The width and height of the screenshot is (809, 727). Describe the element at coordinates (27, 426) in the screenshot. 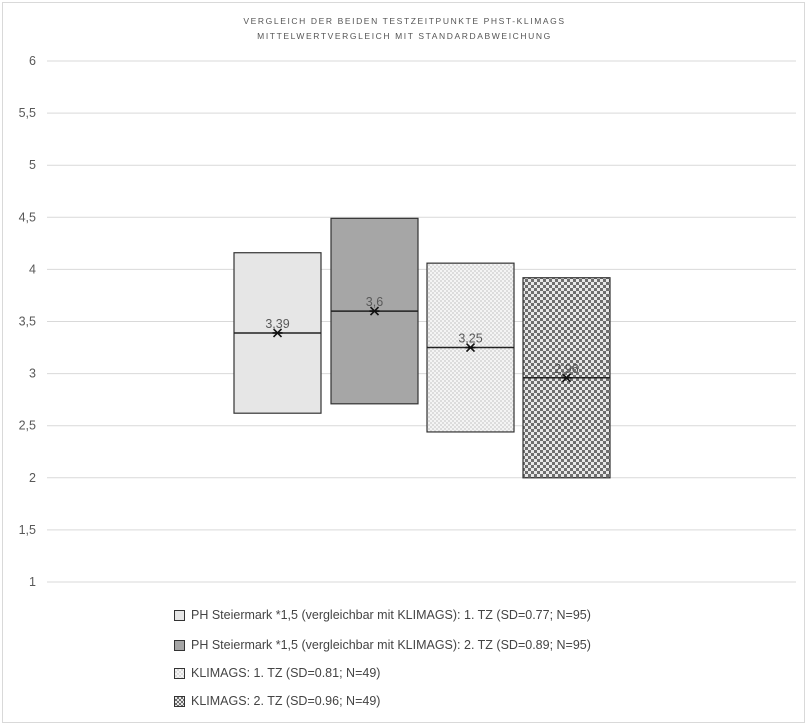

I see `y-tick-label: 2,5` at that location.